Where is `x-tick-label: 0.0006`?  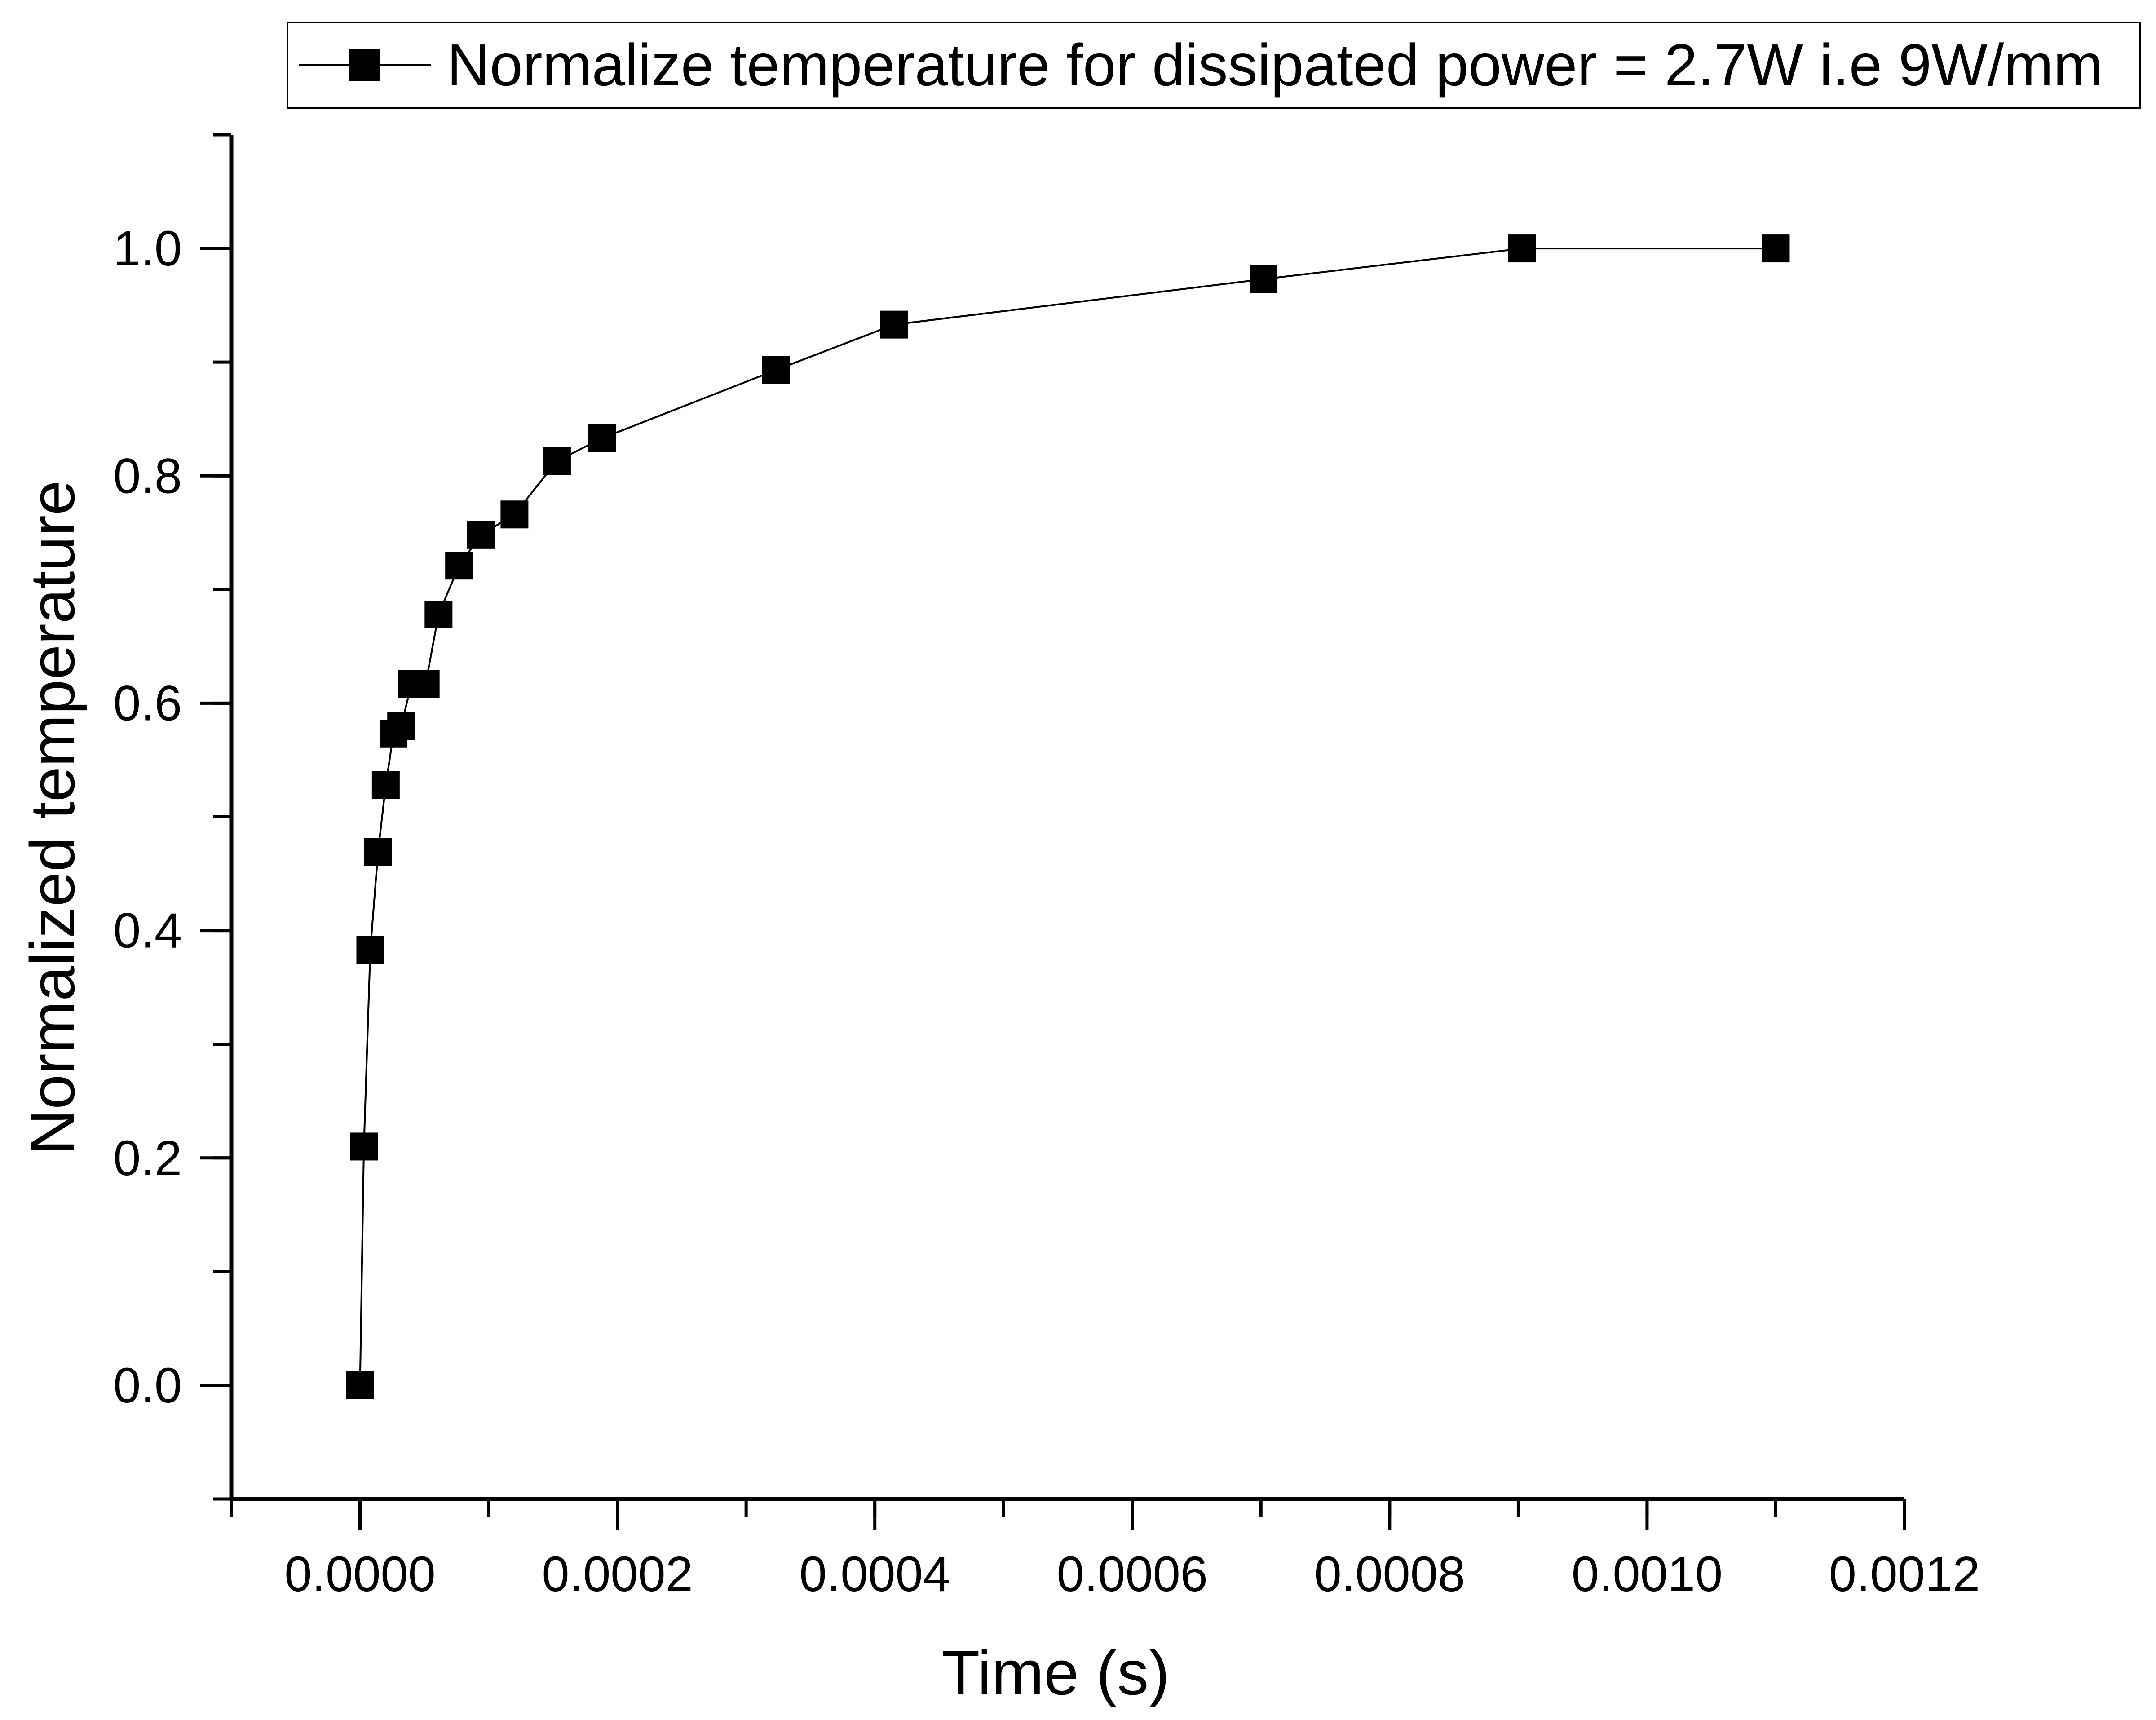 x-tick-label: 0.0006 is located at coordinates (1133, 1574).